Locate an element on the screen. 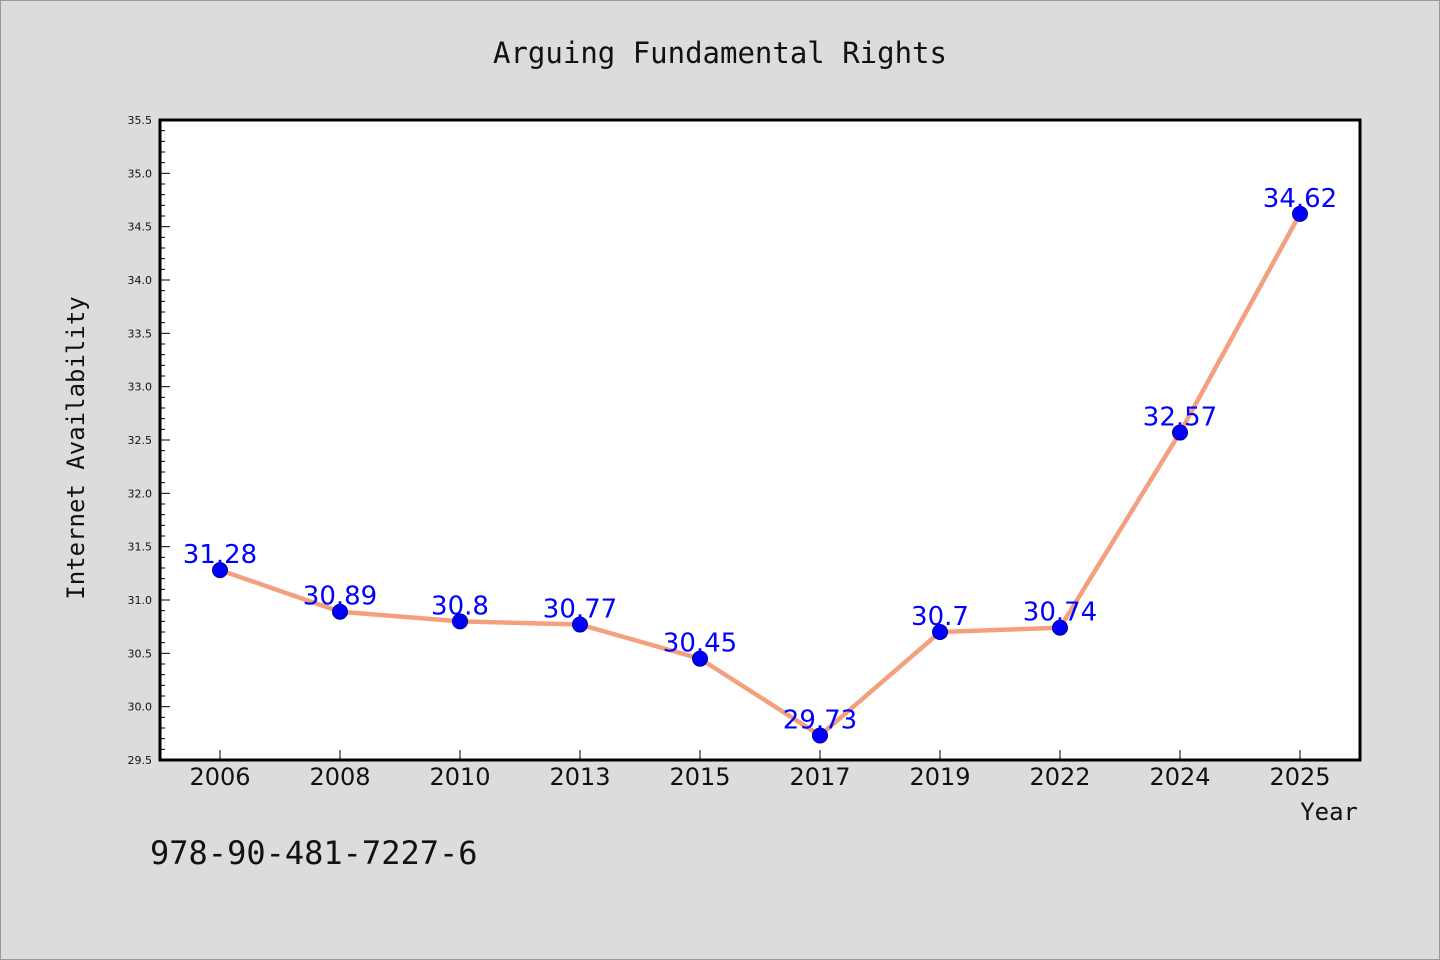  x-tick-label: 2022 is located at coordinates (1059, 777).